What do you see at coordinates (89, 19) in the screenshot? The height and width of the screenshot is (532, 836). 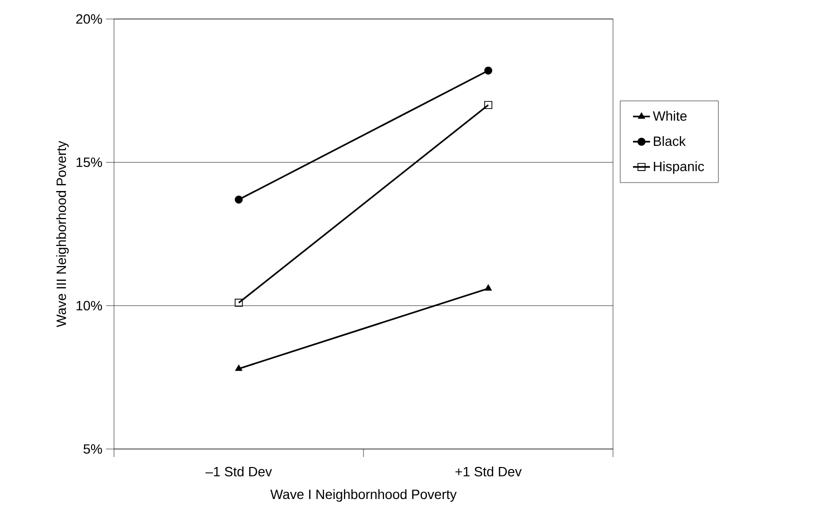 I see `y-tick-label: 20%` at bounding box center [89, 19].